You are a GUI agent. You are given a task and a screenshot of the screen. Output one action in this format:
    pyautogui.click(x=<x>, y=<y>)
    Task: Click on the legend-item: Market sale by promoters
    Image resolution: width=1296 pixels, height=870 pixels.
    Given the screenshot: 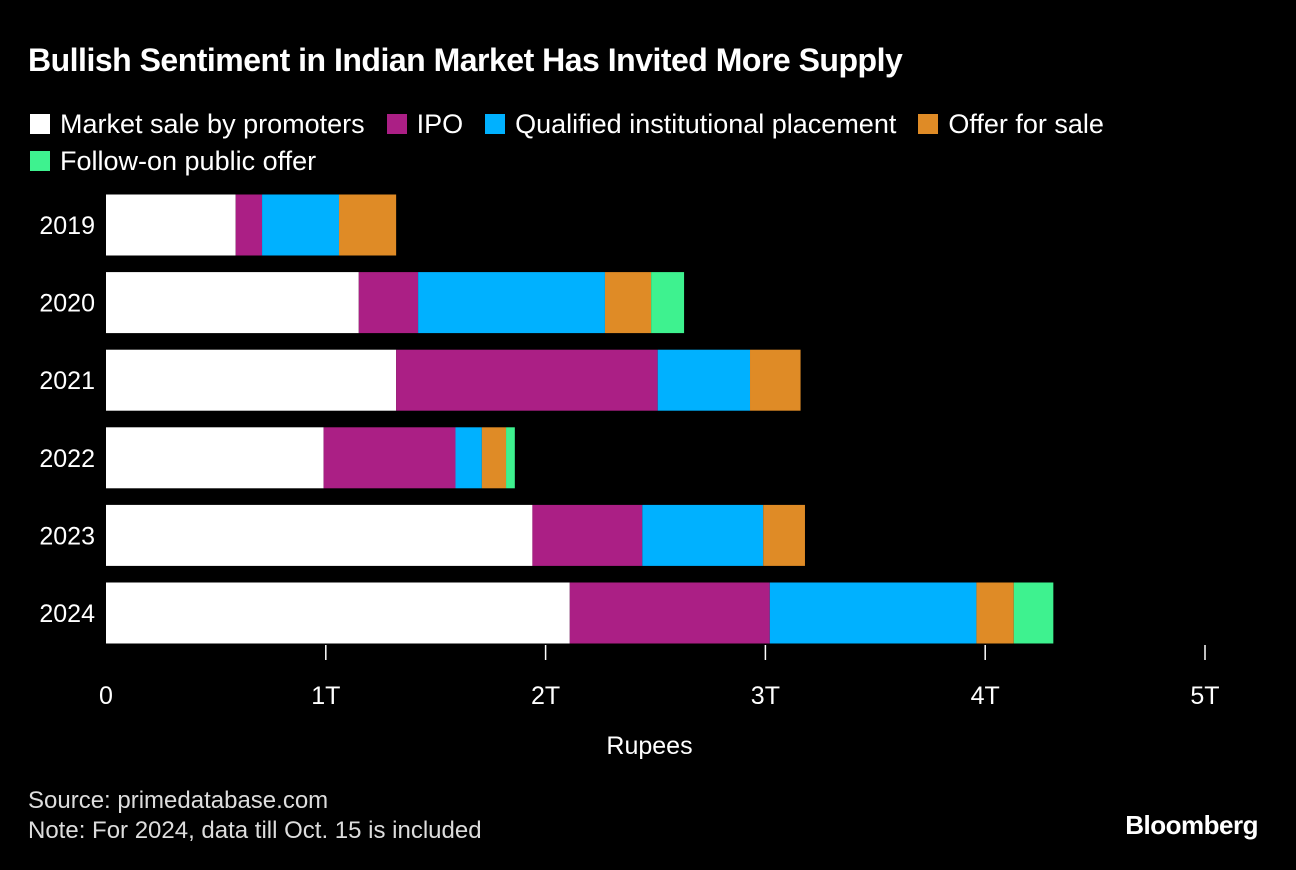 What is the action you would take?
    pyautogui.click(x=197, y=124)
    